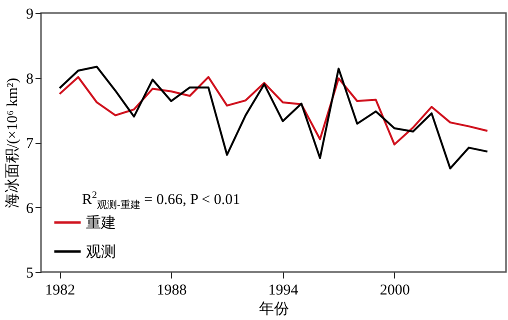 The image size is (508, 320). What do you see at coordinates (60, 290) in the screenshot?
I see `x-tick-label: 1982` at bounding box center [60, 290].